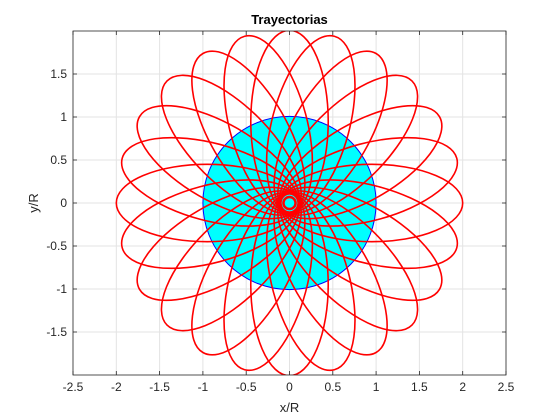 The height and width of the screenshot is (420, 560). I want to click on center-marker, so click(289, 203).